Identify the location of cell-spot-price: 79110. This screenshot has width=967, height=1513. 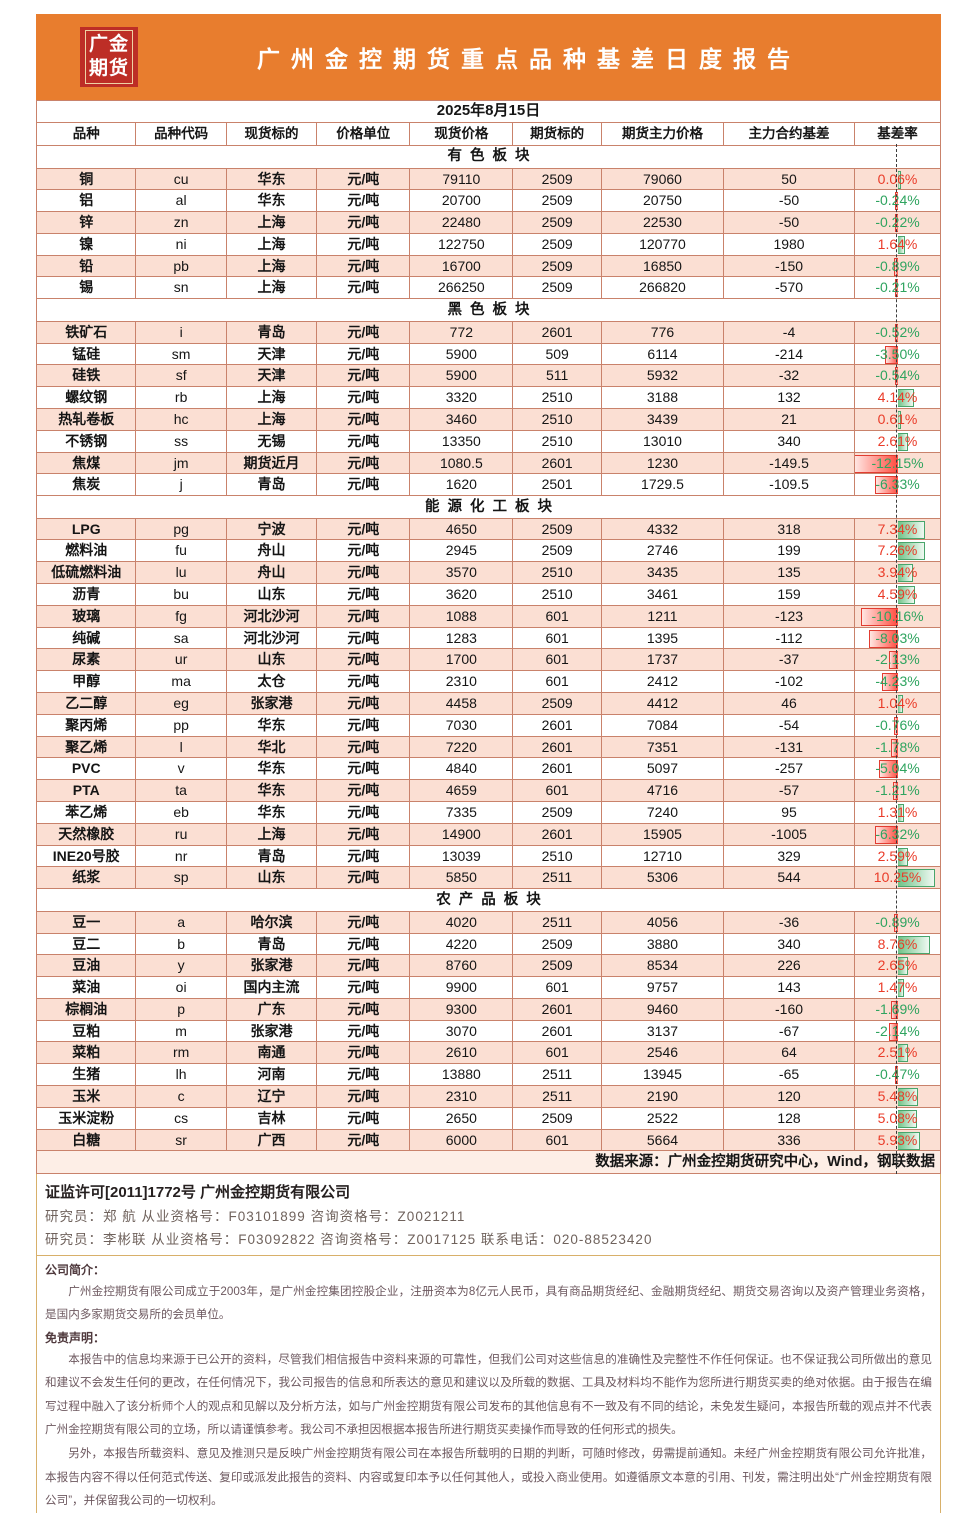
(461, 179).